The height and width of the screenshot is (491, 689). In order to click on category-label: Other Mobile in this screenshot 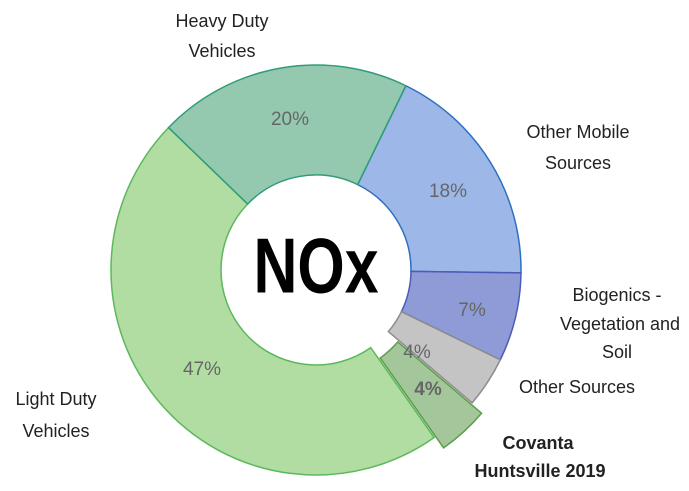, I will do `click(577, 132)`.